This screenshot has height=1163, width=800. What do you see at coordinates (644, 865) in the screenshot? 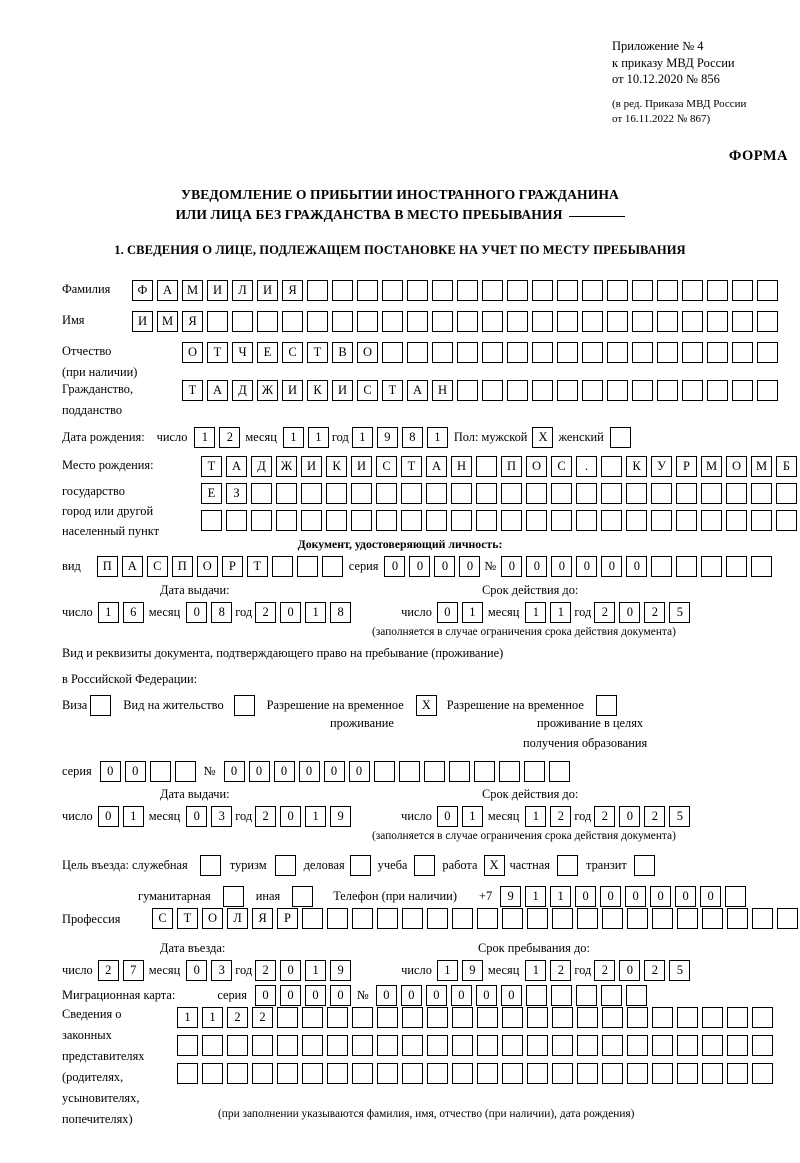
I see `purpose-transit-checkbox` at bounding box center [644, 865].